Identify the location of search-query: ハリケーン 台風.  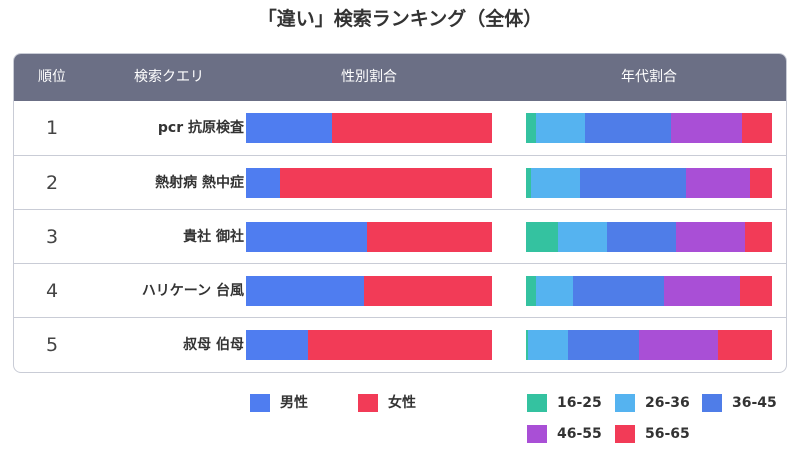
(192, 291).